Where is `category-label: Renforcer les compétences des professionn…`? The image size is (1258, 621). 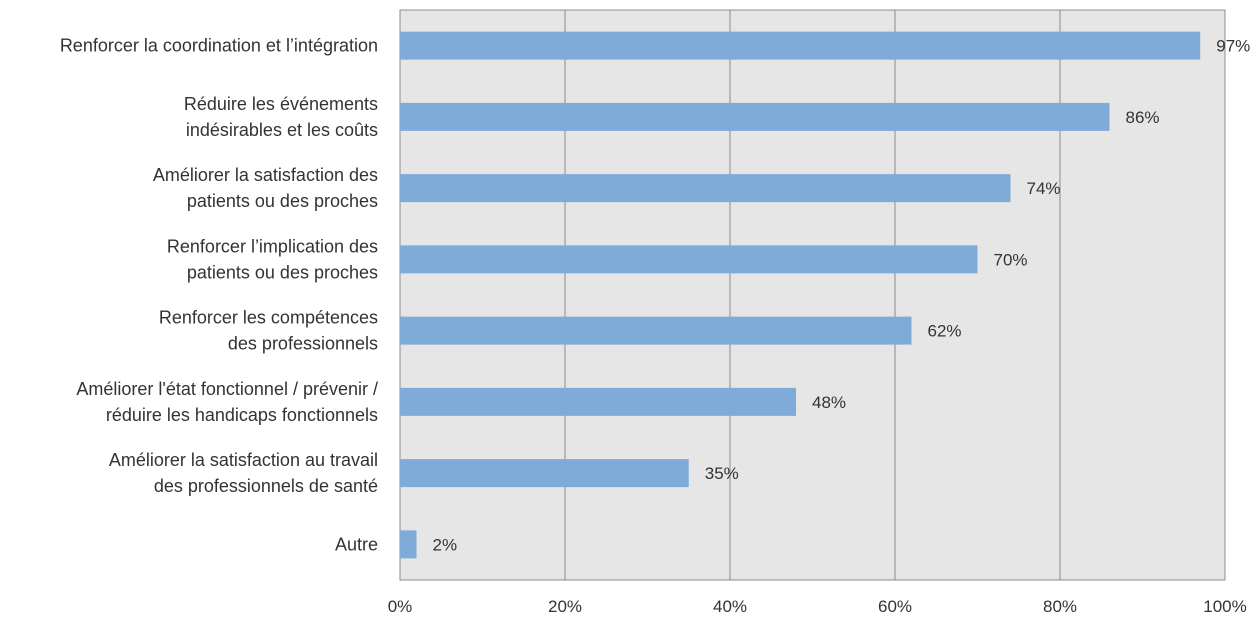 category-label: Renforcer les compétences des professionn… is located at coordinates (268, 331).